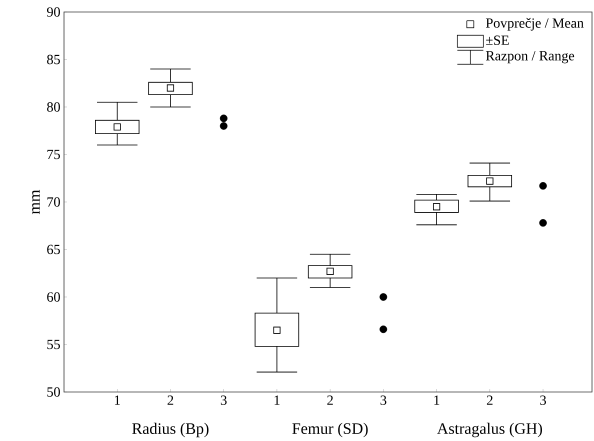 The image size is (594, 441). Describe the element at coordinates (53, 297) in the screenshot. I see `y-tick-label: 60` at that location.